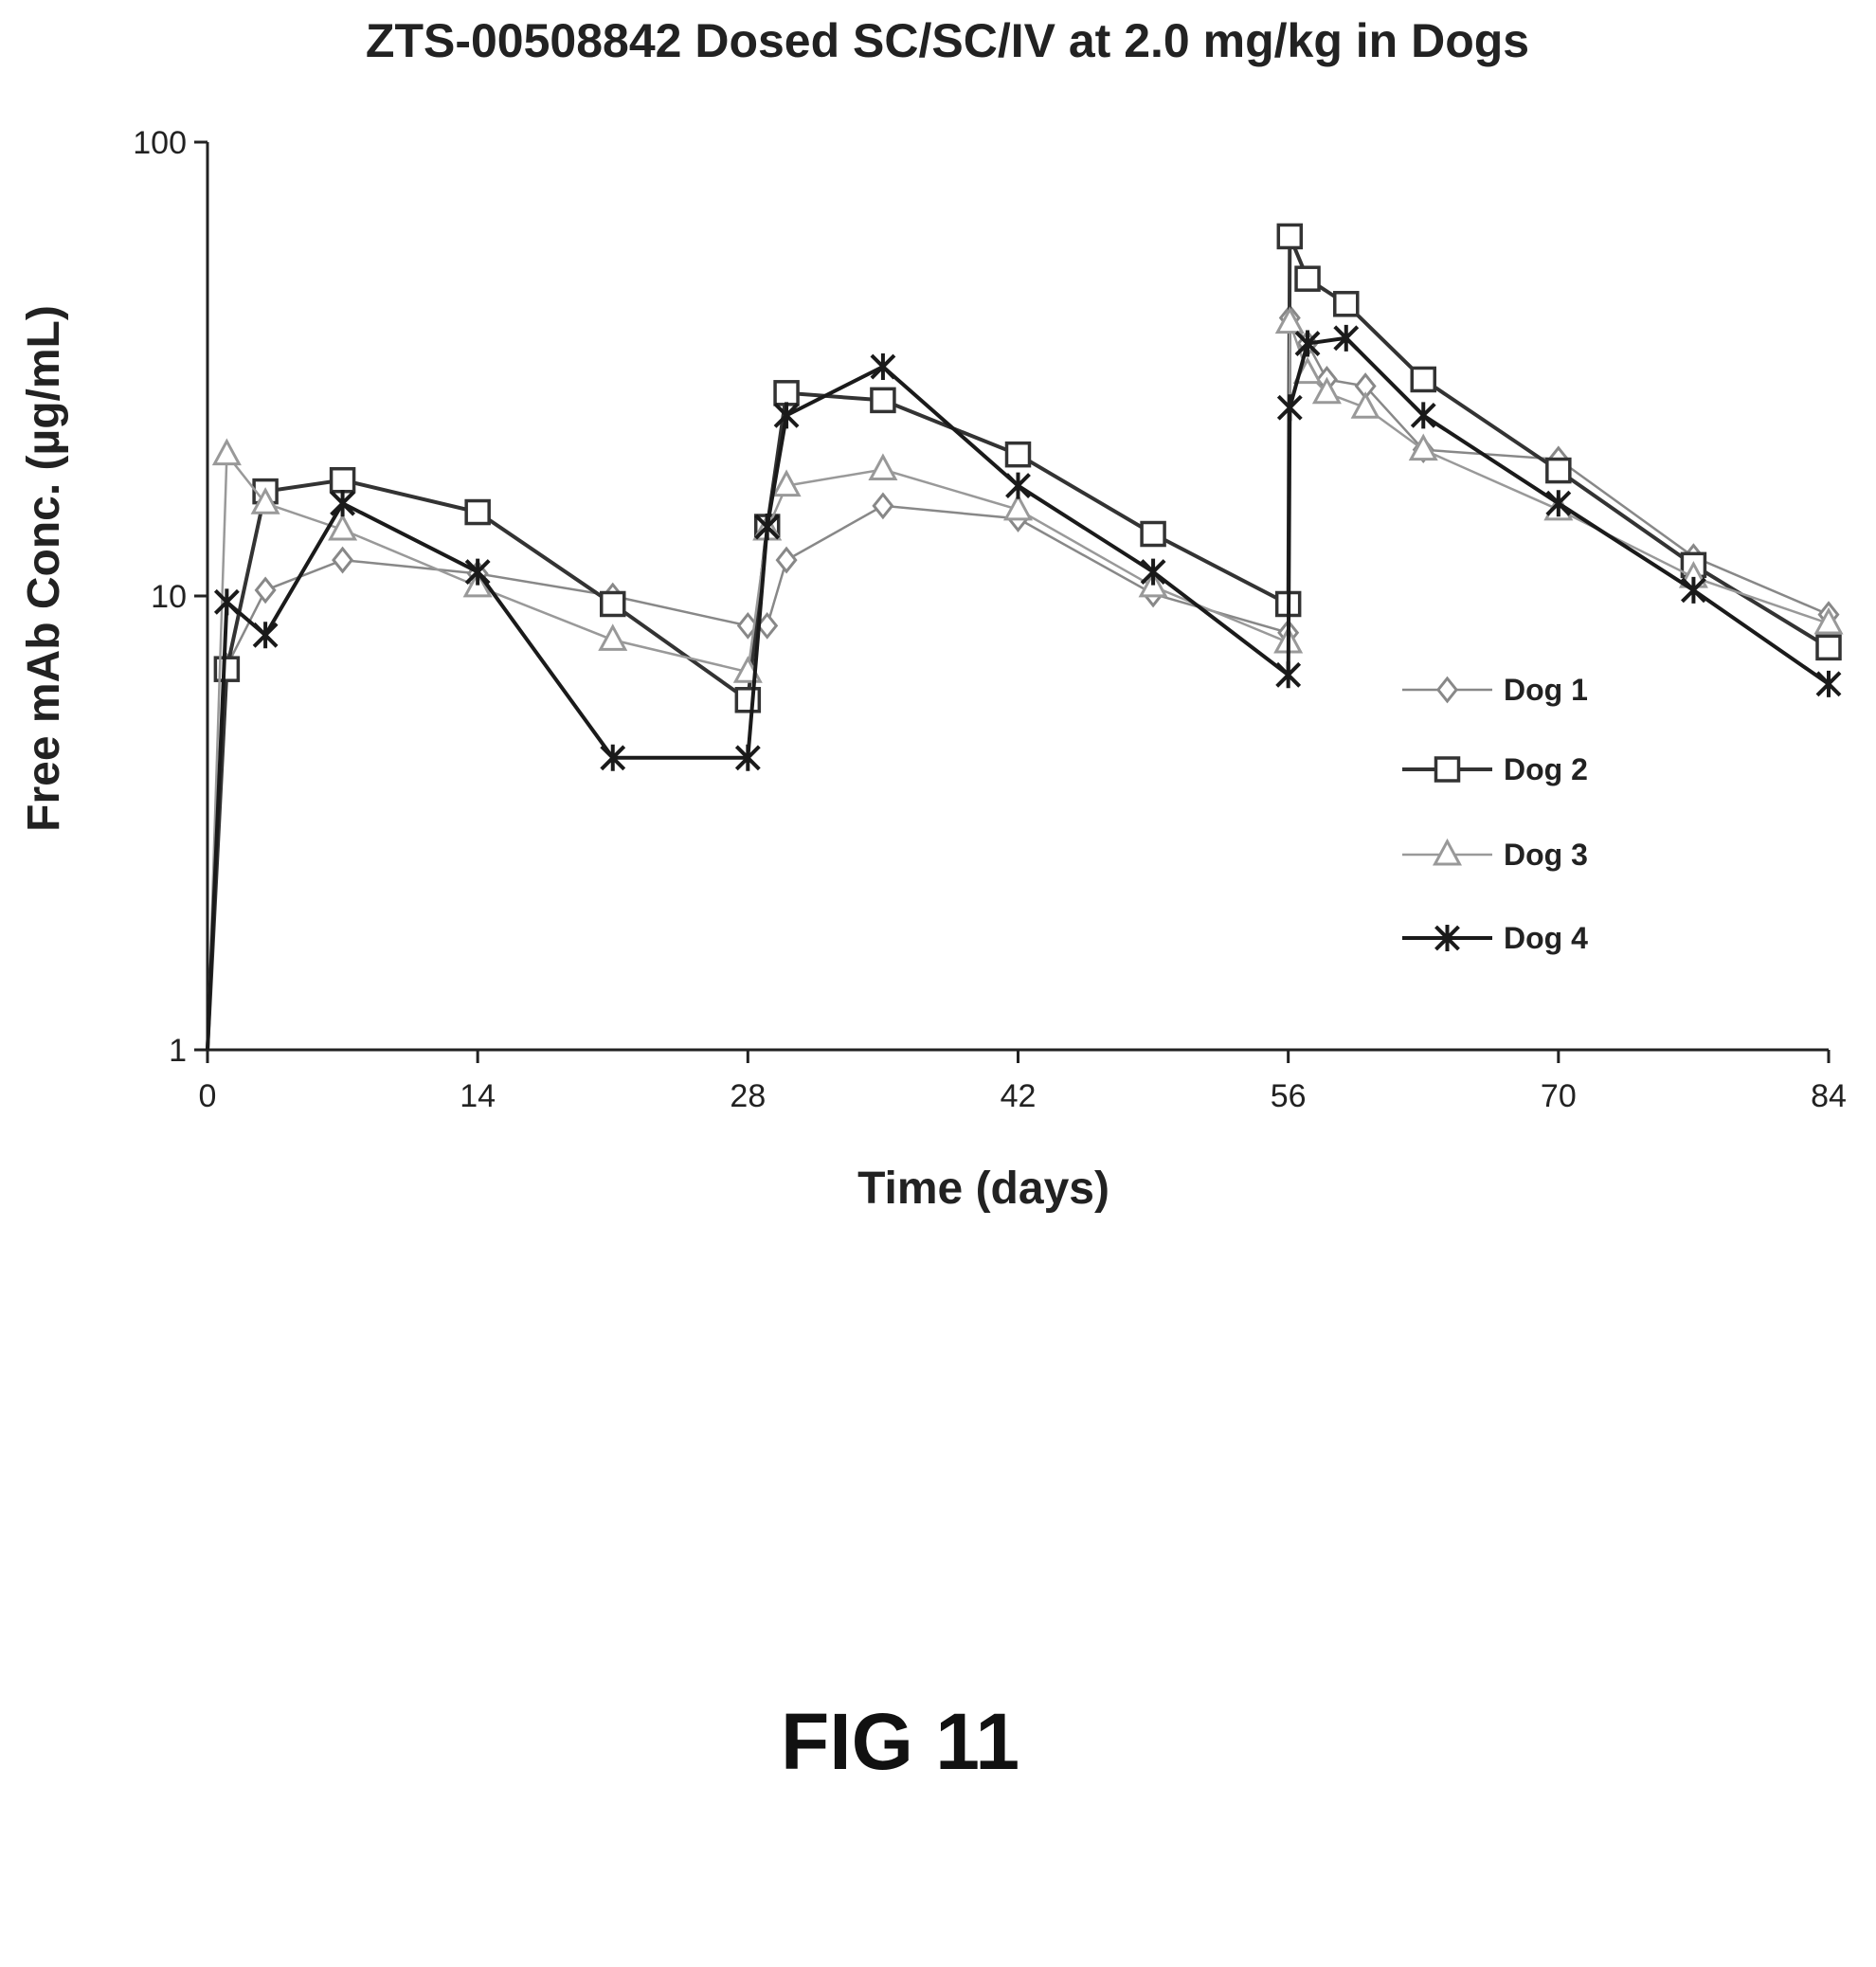 The height and width of the screenshot is (1967, 1876). Describe the element at coordinates (1546, 855) in the screenshot. I see `legend-label: Dog 3` at that location.